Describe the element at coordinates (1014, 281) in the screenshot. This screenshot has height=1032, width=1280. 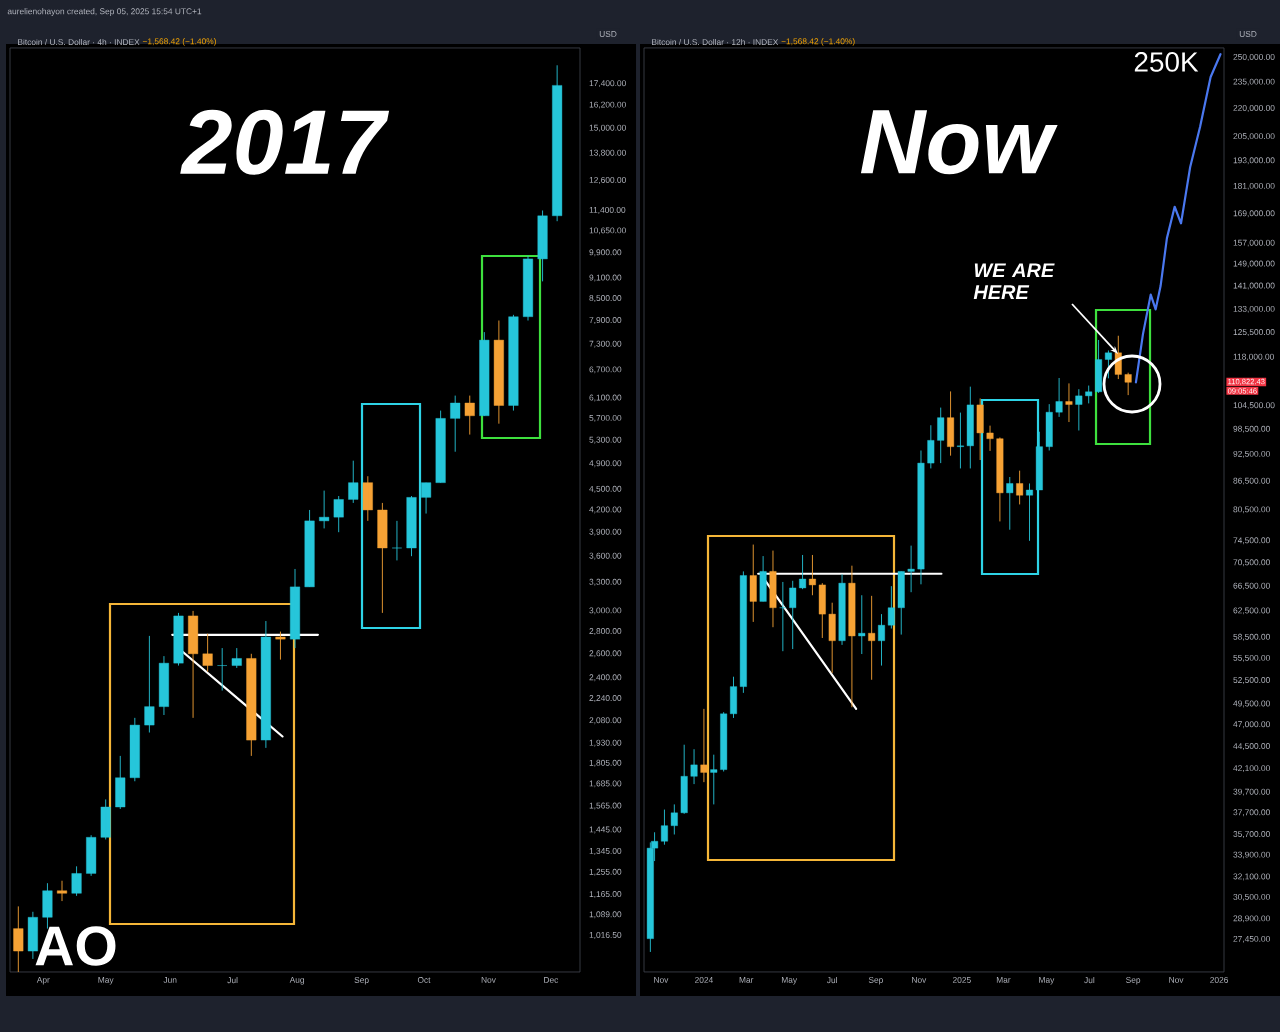
I see `annotation: WE ARE HERE` at that location.